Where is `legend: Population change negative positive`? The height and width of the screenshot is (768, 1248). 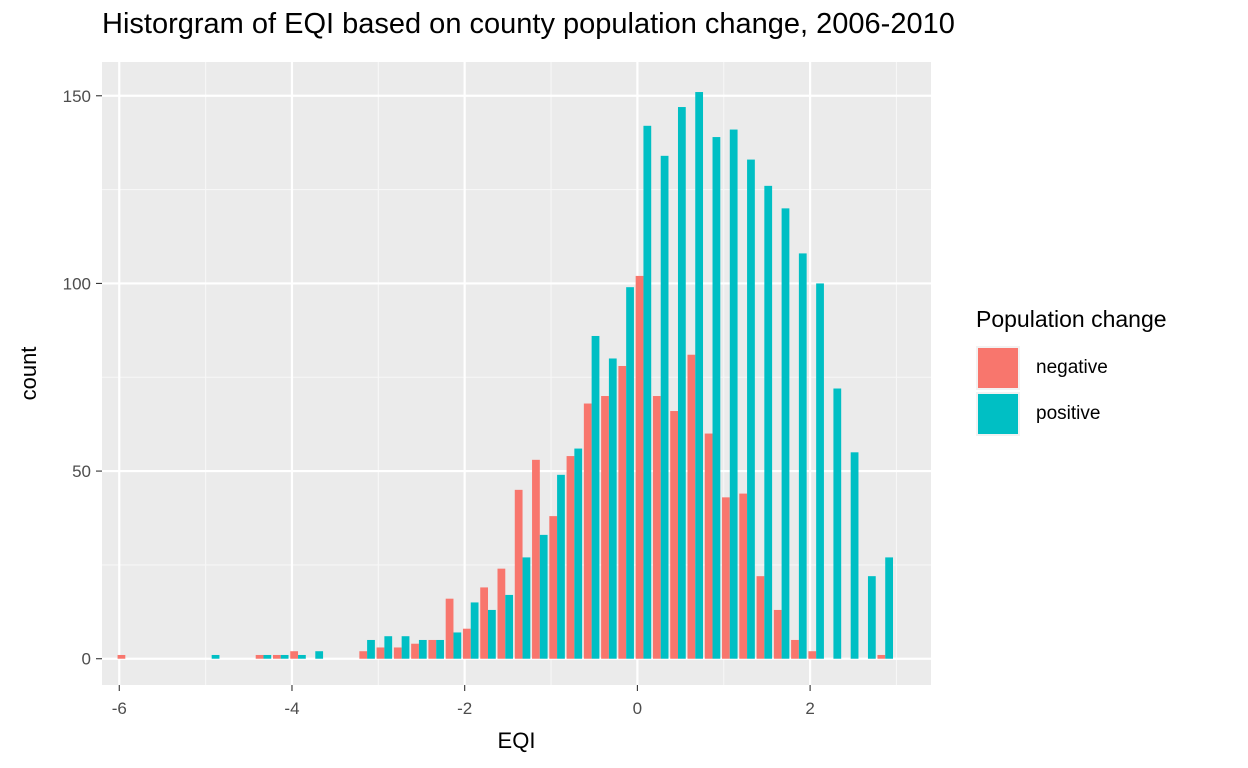 legend: Population change negative positive is located at coordinates (1071, 371).